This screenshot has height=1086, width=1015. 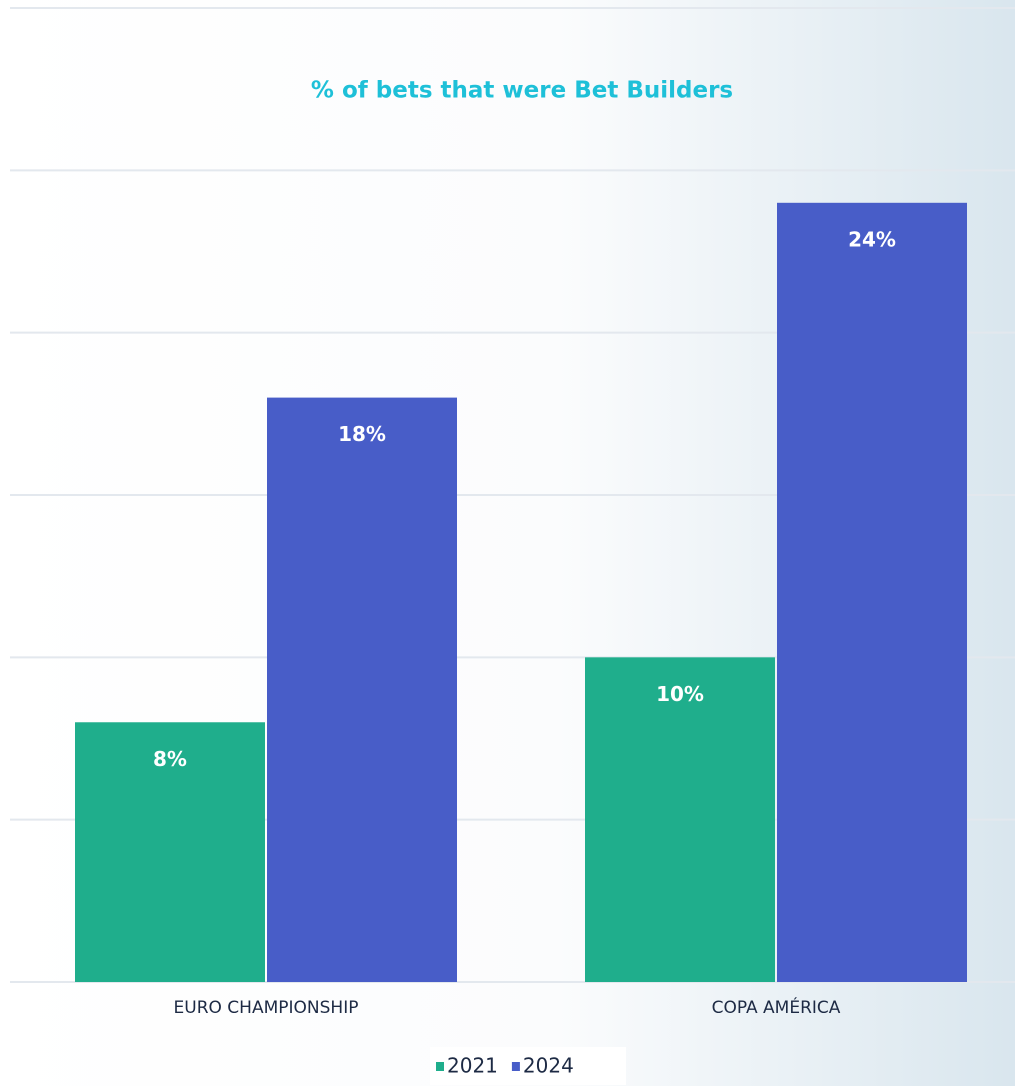 I want to click on value-label: 8%, so click(x=170, y=759).